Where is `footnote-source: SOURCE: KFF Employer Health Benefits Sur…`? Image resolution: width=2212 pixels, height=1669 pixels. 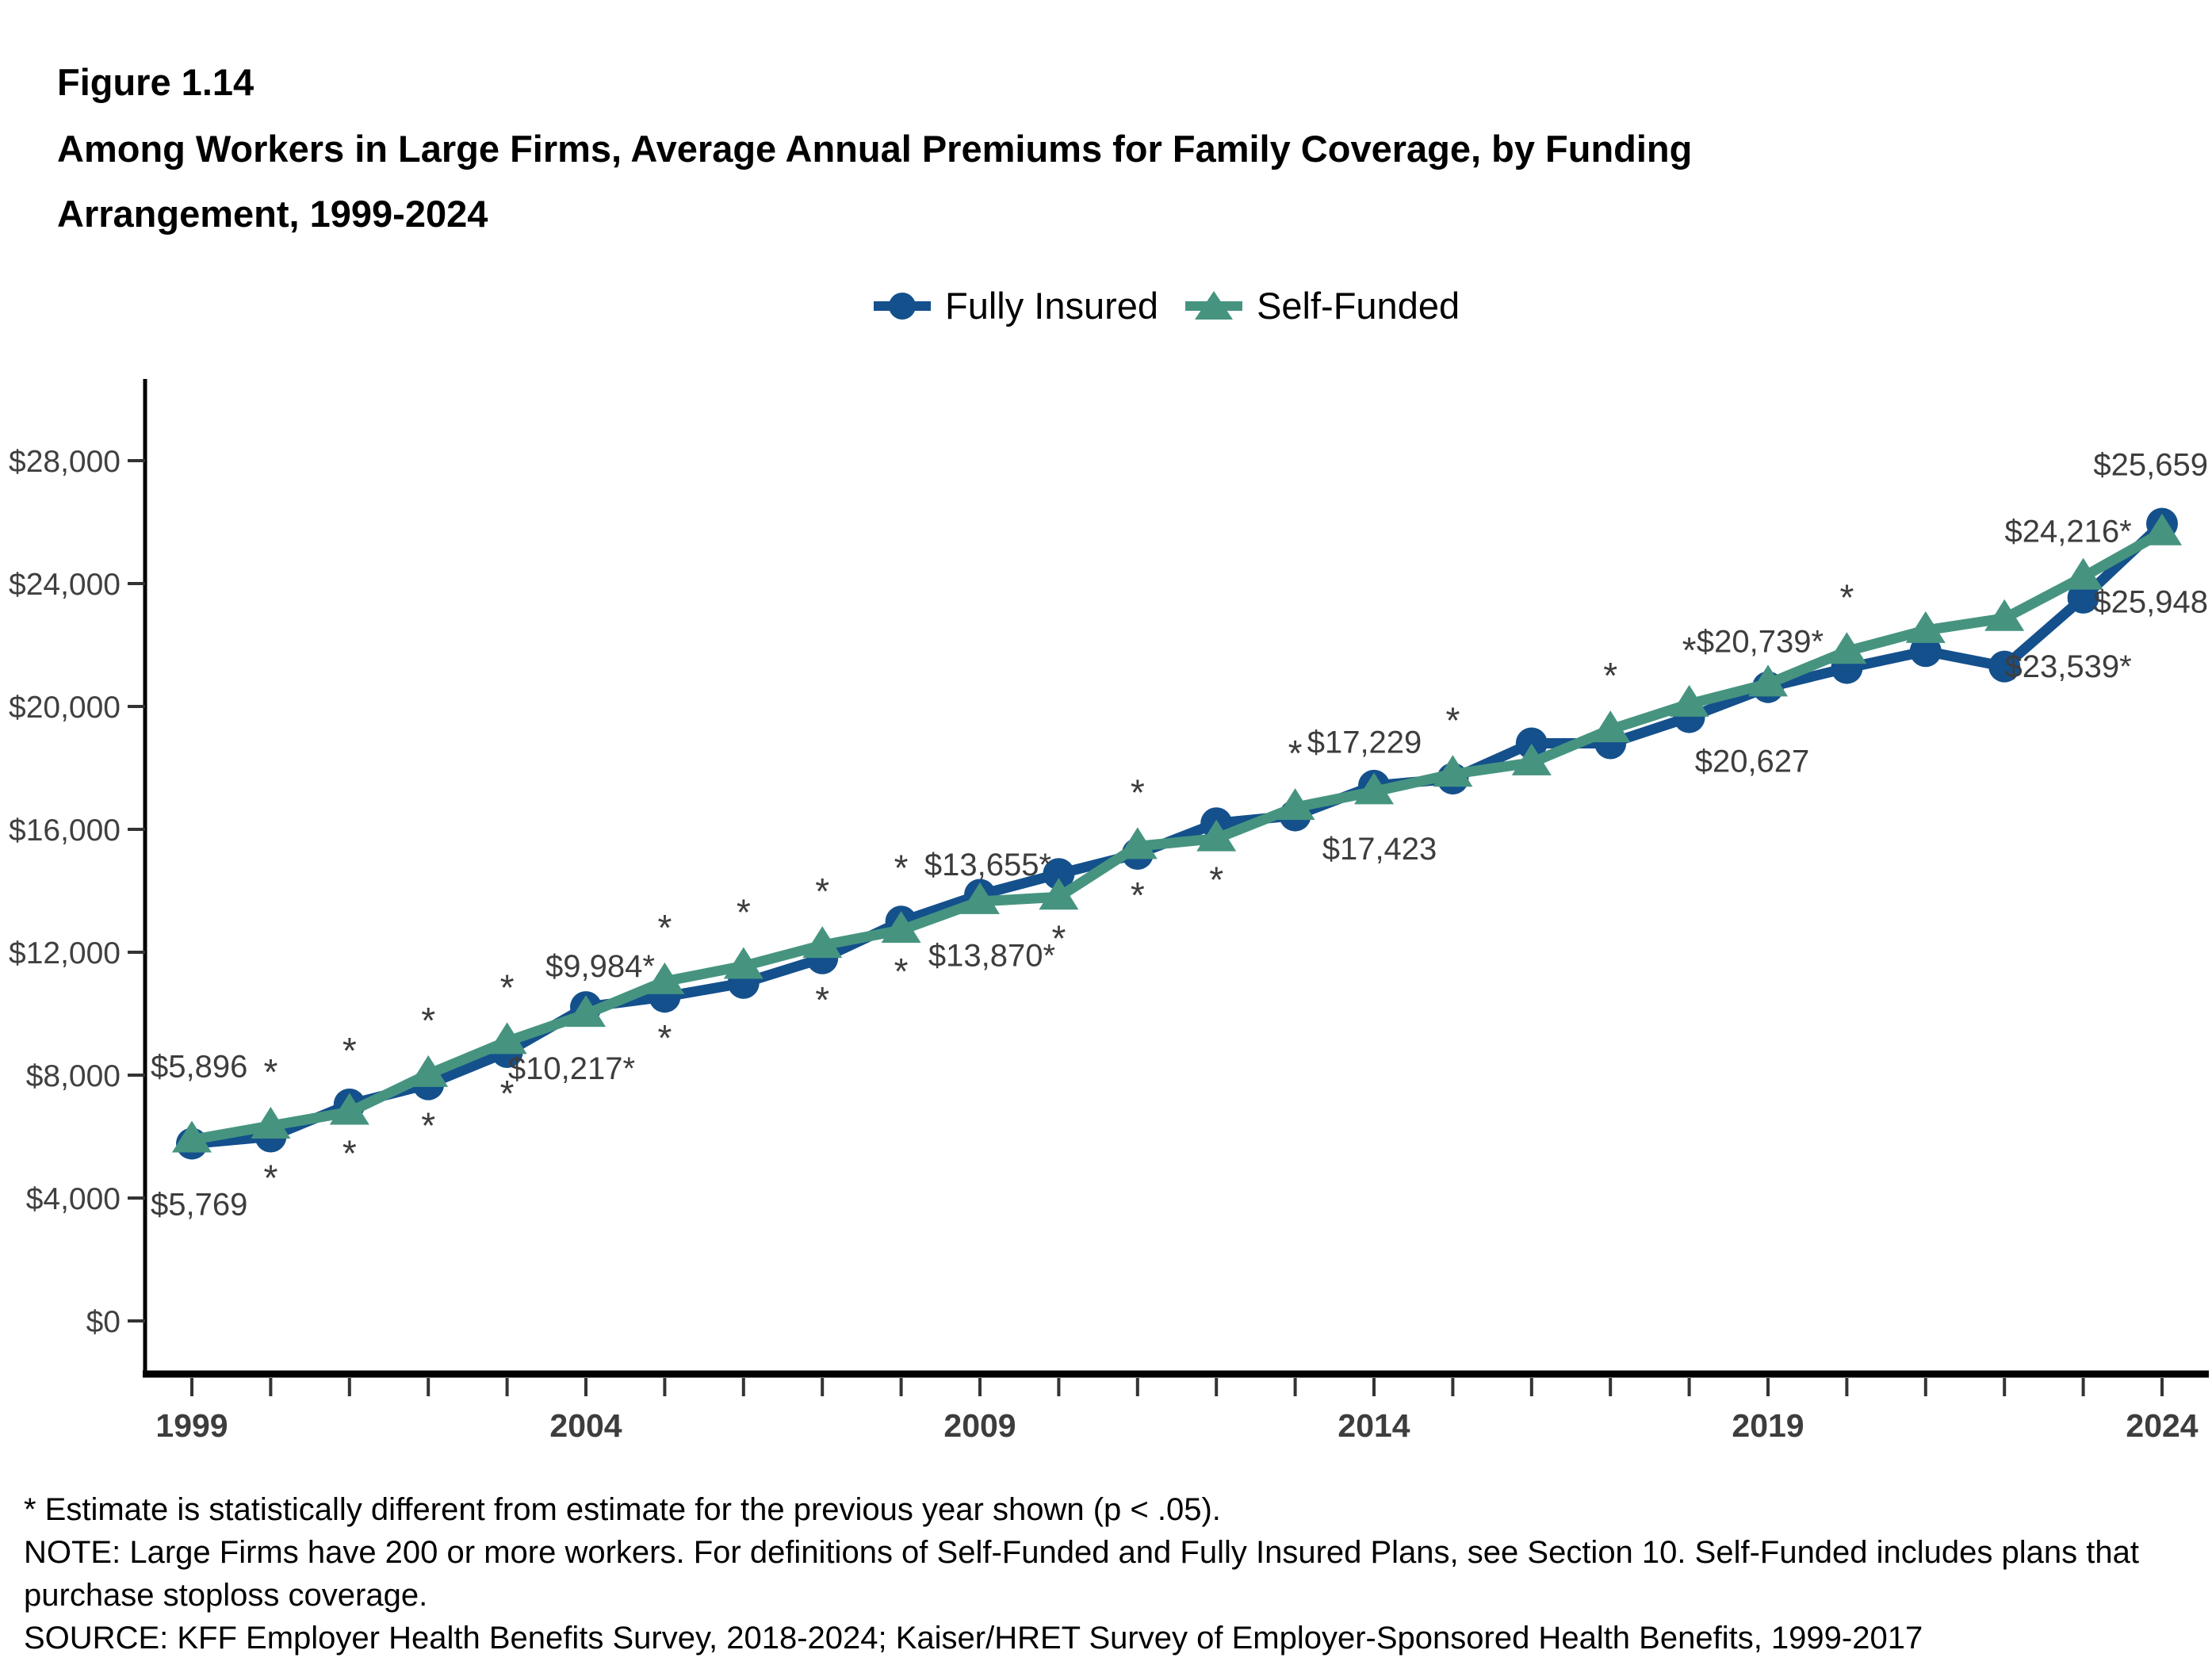 footnote-source: SOURCE: KFF Employer Health Benefits Sur… is located at coordinates (973, 1639).